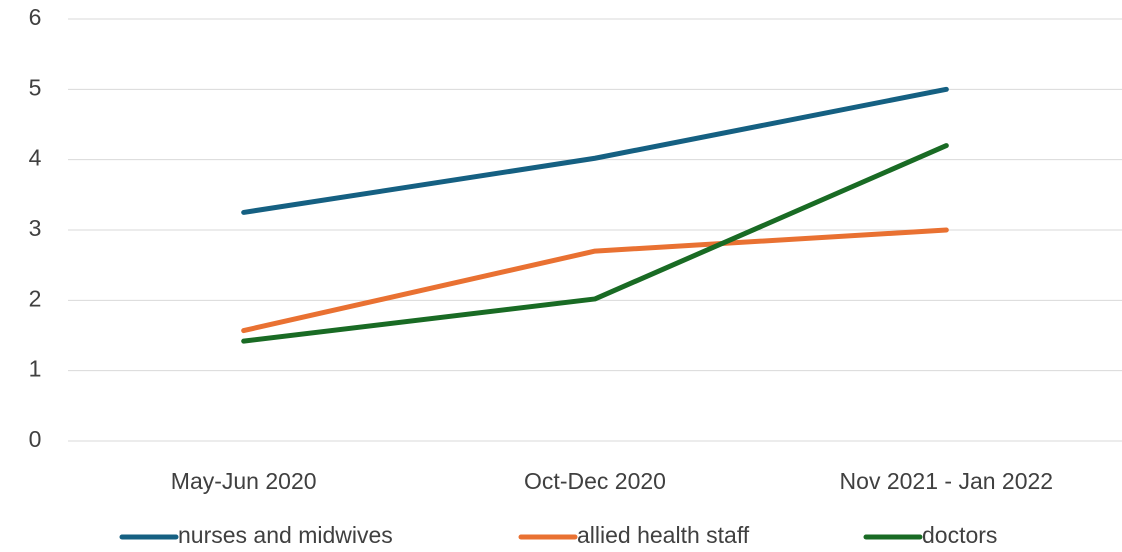 The width and height of the screenshot is (1122, 552). What do you see at coordinates (959, 535) in the screenshot?
I see `legend-label: doctors` at bounding box center [959, 535].